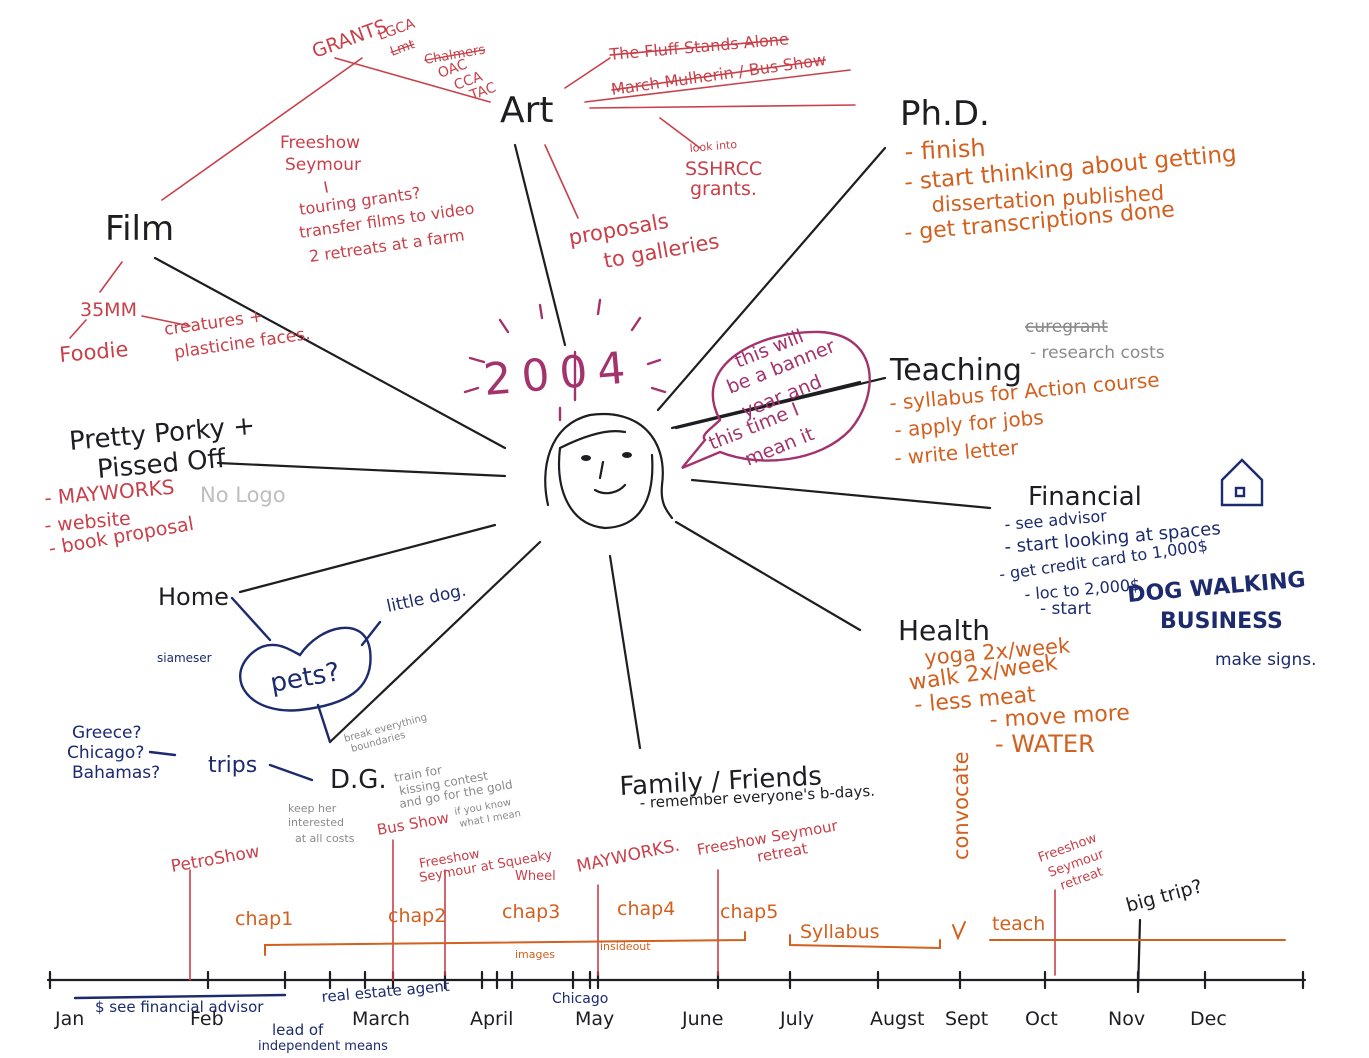  I want to click on money-label: Chicago, so click(580, 999).